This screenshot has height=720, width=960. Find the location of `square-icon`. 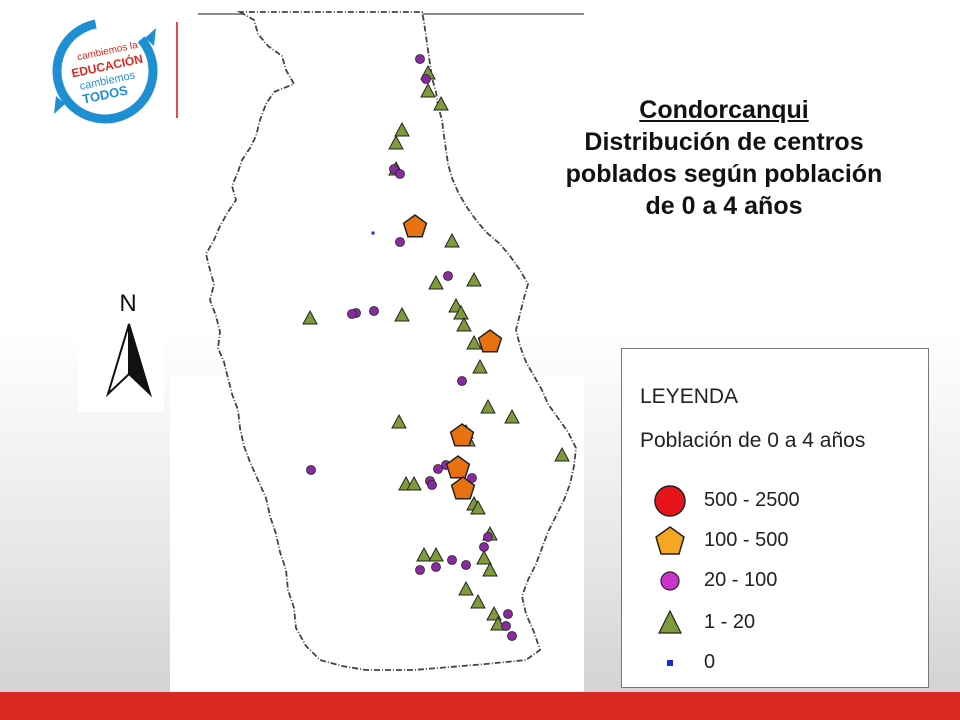

square-icon is located at coordinates (670, 663).